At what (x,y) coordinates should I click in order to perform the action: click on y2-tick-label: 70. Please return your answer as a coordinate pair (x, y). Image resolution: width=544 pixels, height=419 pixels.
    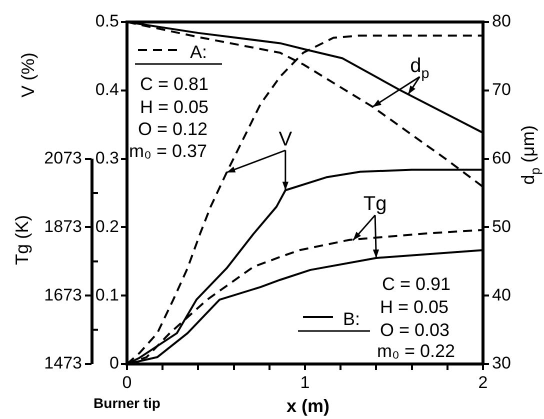
    Looking at the image, I should click on (501, 90).